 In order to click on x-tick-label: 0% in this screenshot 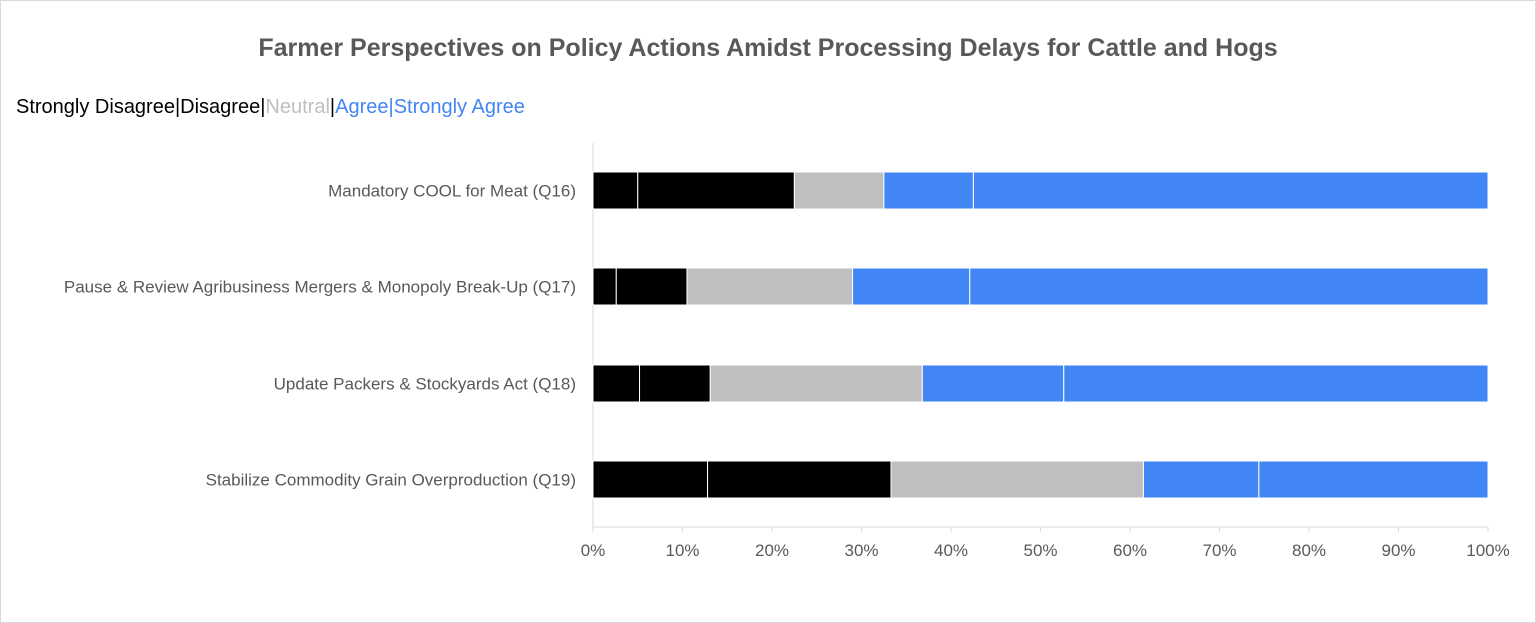, I will do `click(593, 550)`.